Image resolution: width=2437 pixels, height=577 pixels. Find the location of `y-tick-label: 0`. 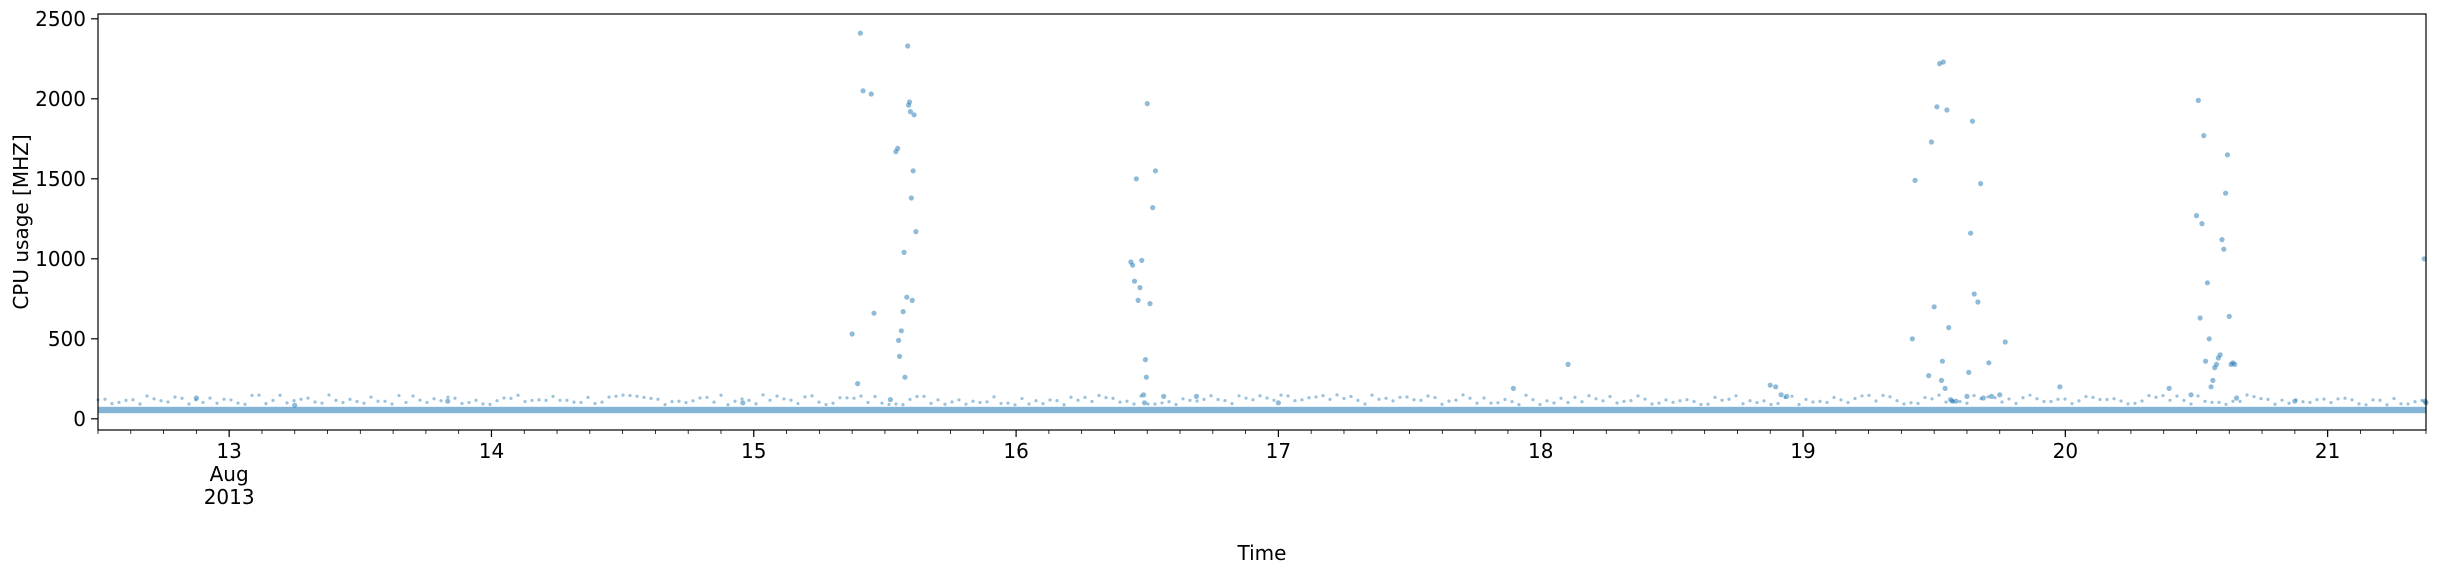

y-tick-label: 0 is located at coordinates (79, 419).